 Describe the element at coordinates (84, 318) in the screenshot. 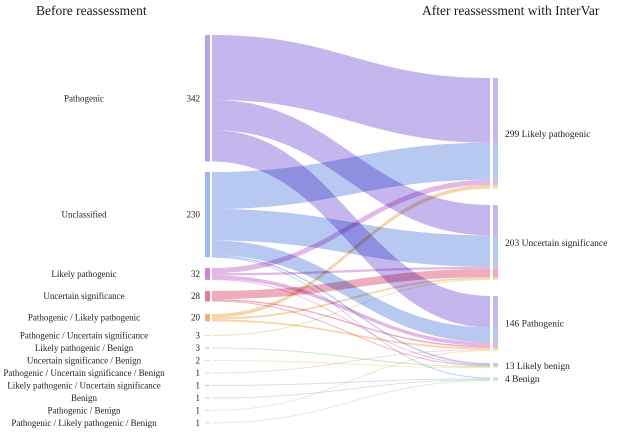

I see `left-node-label: Pathogenic / Likely pathogenic` at that location.